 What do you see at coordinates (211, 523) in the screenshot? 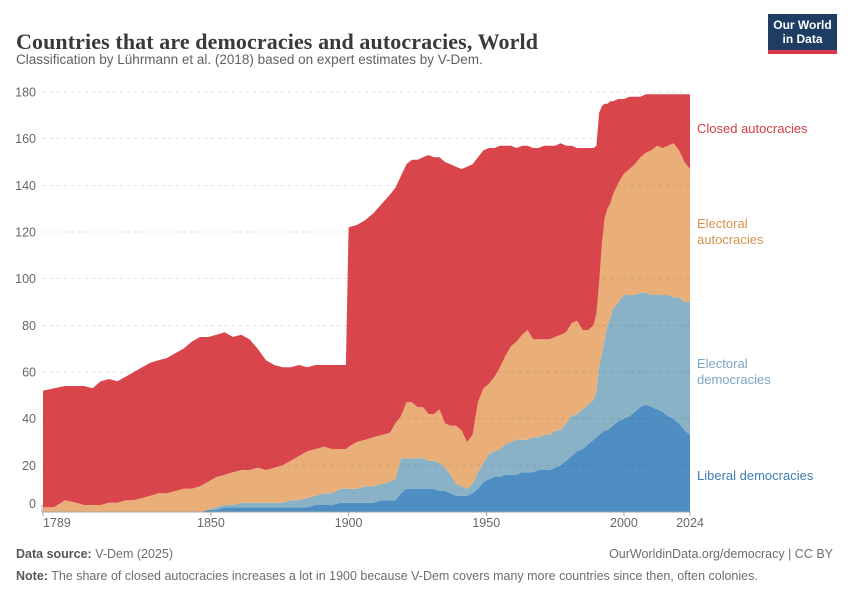
I see `x-tick-label-1850: 1850` at bounding box center [211, 523].